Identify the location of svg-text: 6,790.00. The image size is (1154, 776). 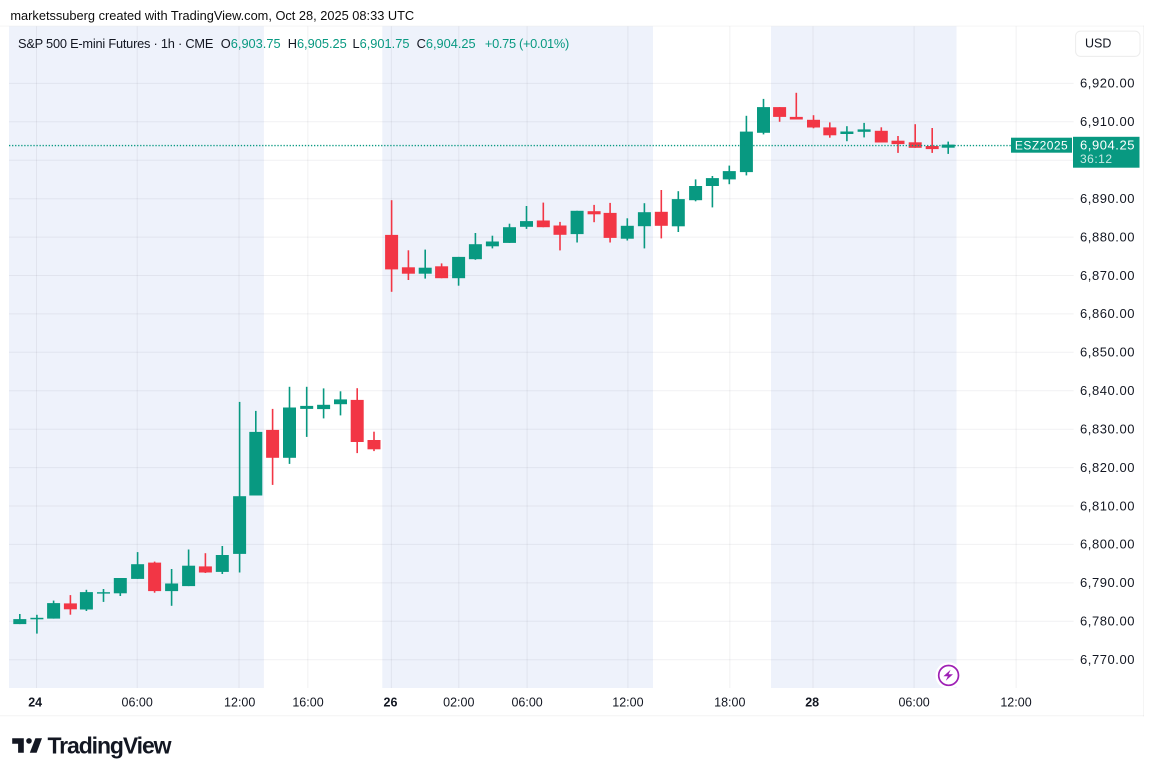
(1107, 582).